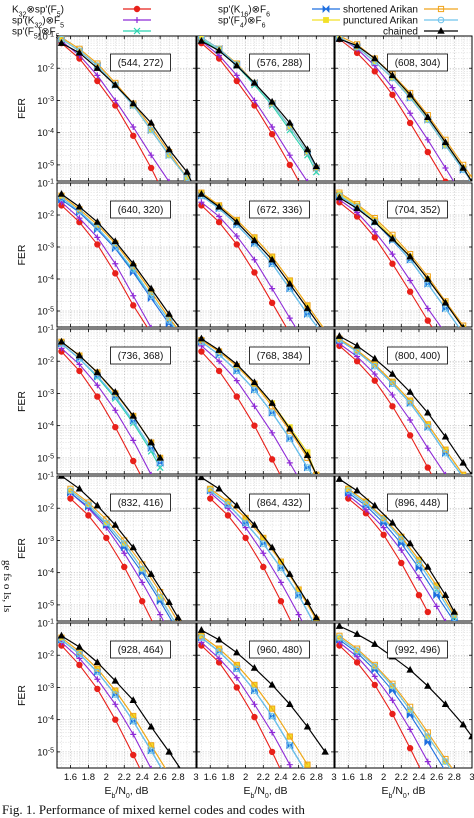 The image size is (474, 818). I want to click on panel-14: 1.6 1.8 2 2.2 2.4 2.6 2.8 3 Eb/N0, dB (960, 480), so click(266, 711).